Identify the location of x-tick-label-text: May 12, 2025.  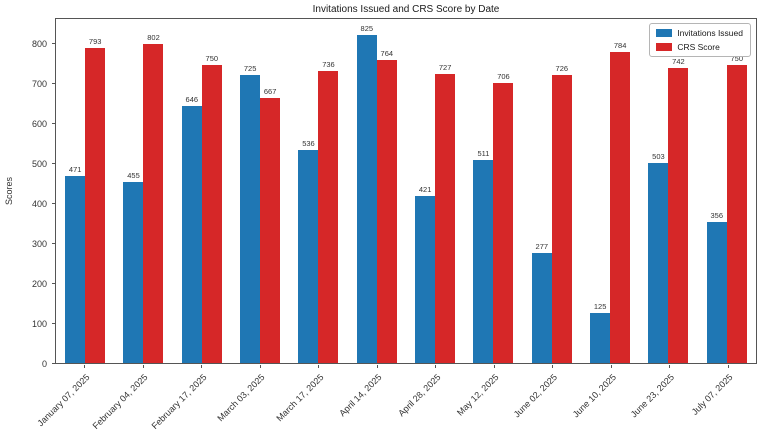
(478, 395).